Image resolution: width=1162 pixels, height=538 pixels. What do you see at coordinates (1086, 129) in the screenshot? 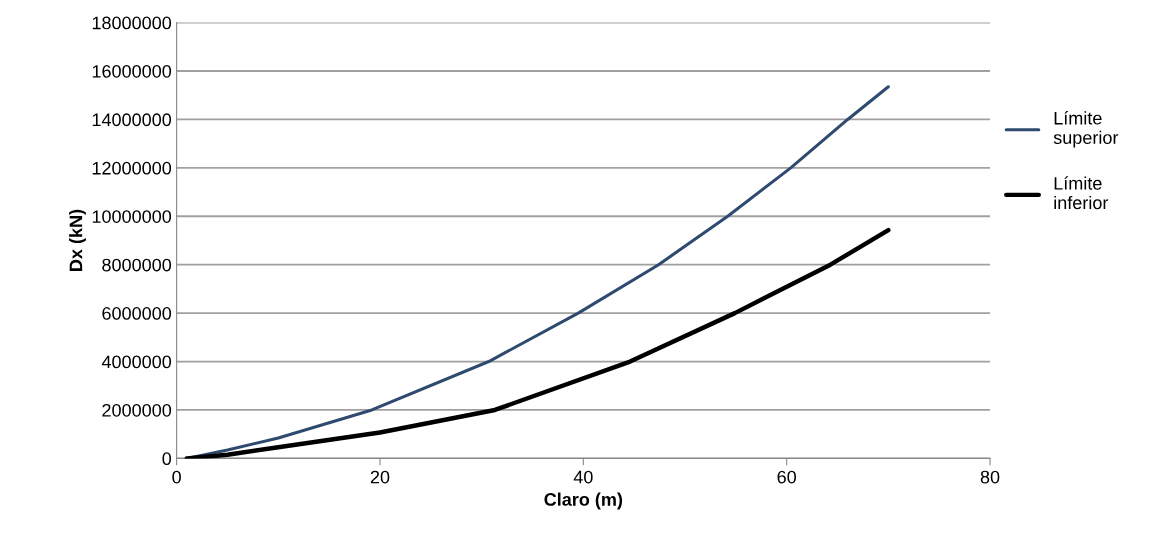
I see `legend-label: Límite superior` at bounding box center [1086, 129].